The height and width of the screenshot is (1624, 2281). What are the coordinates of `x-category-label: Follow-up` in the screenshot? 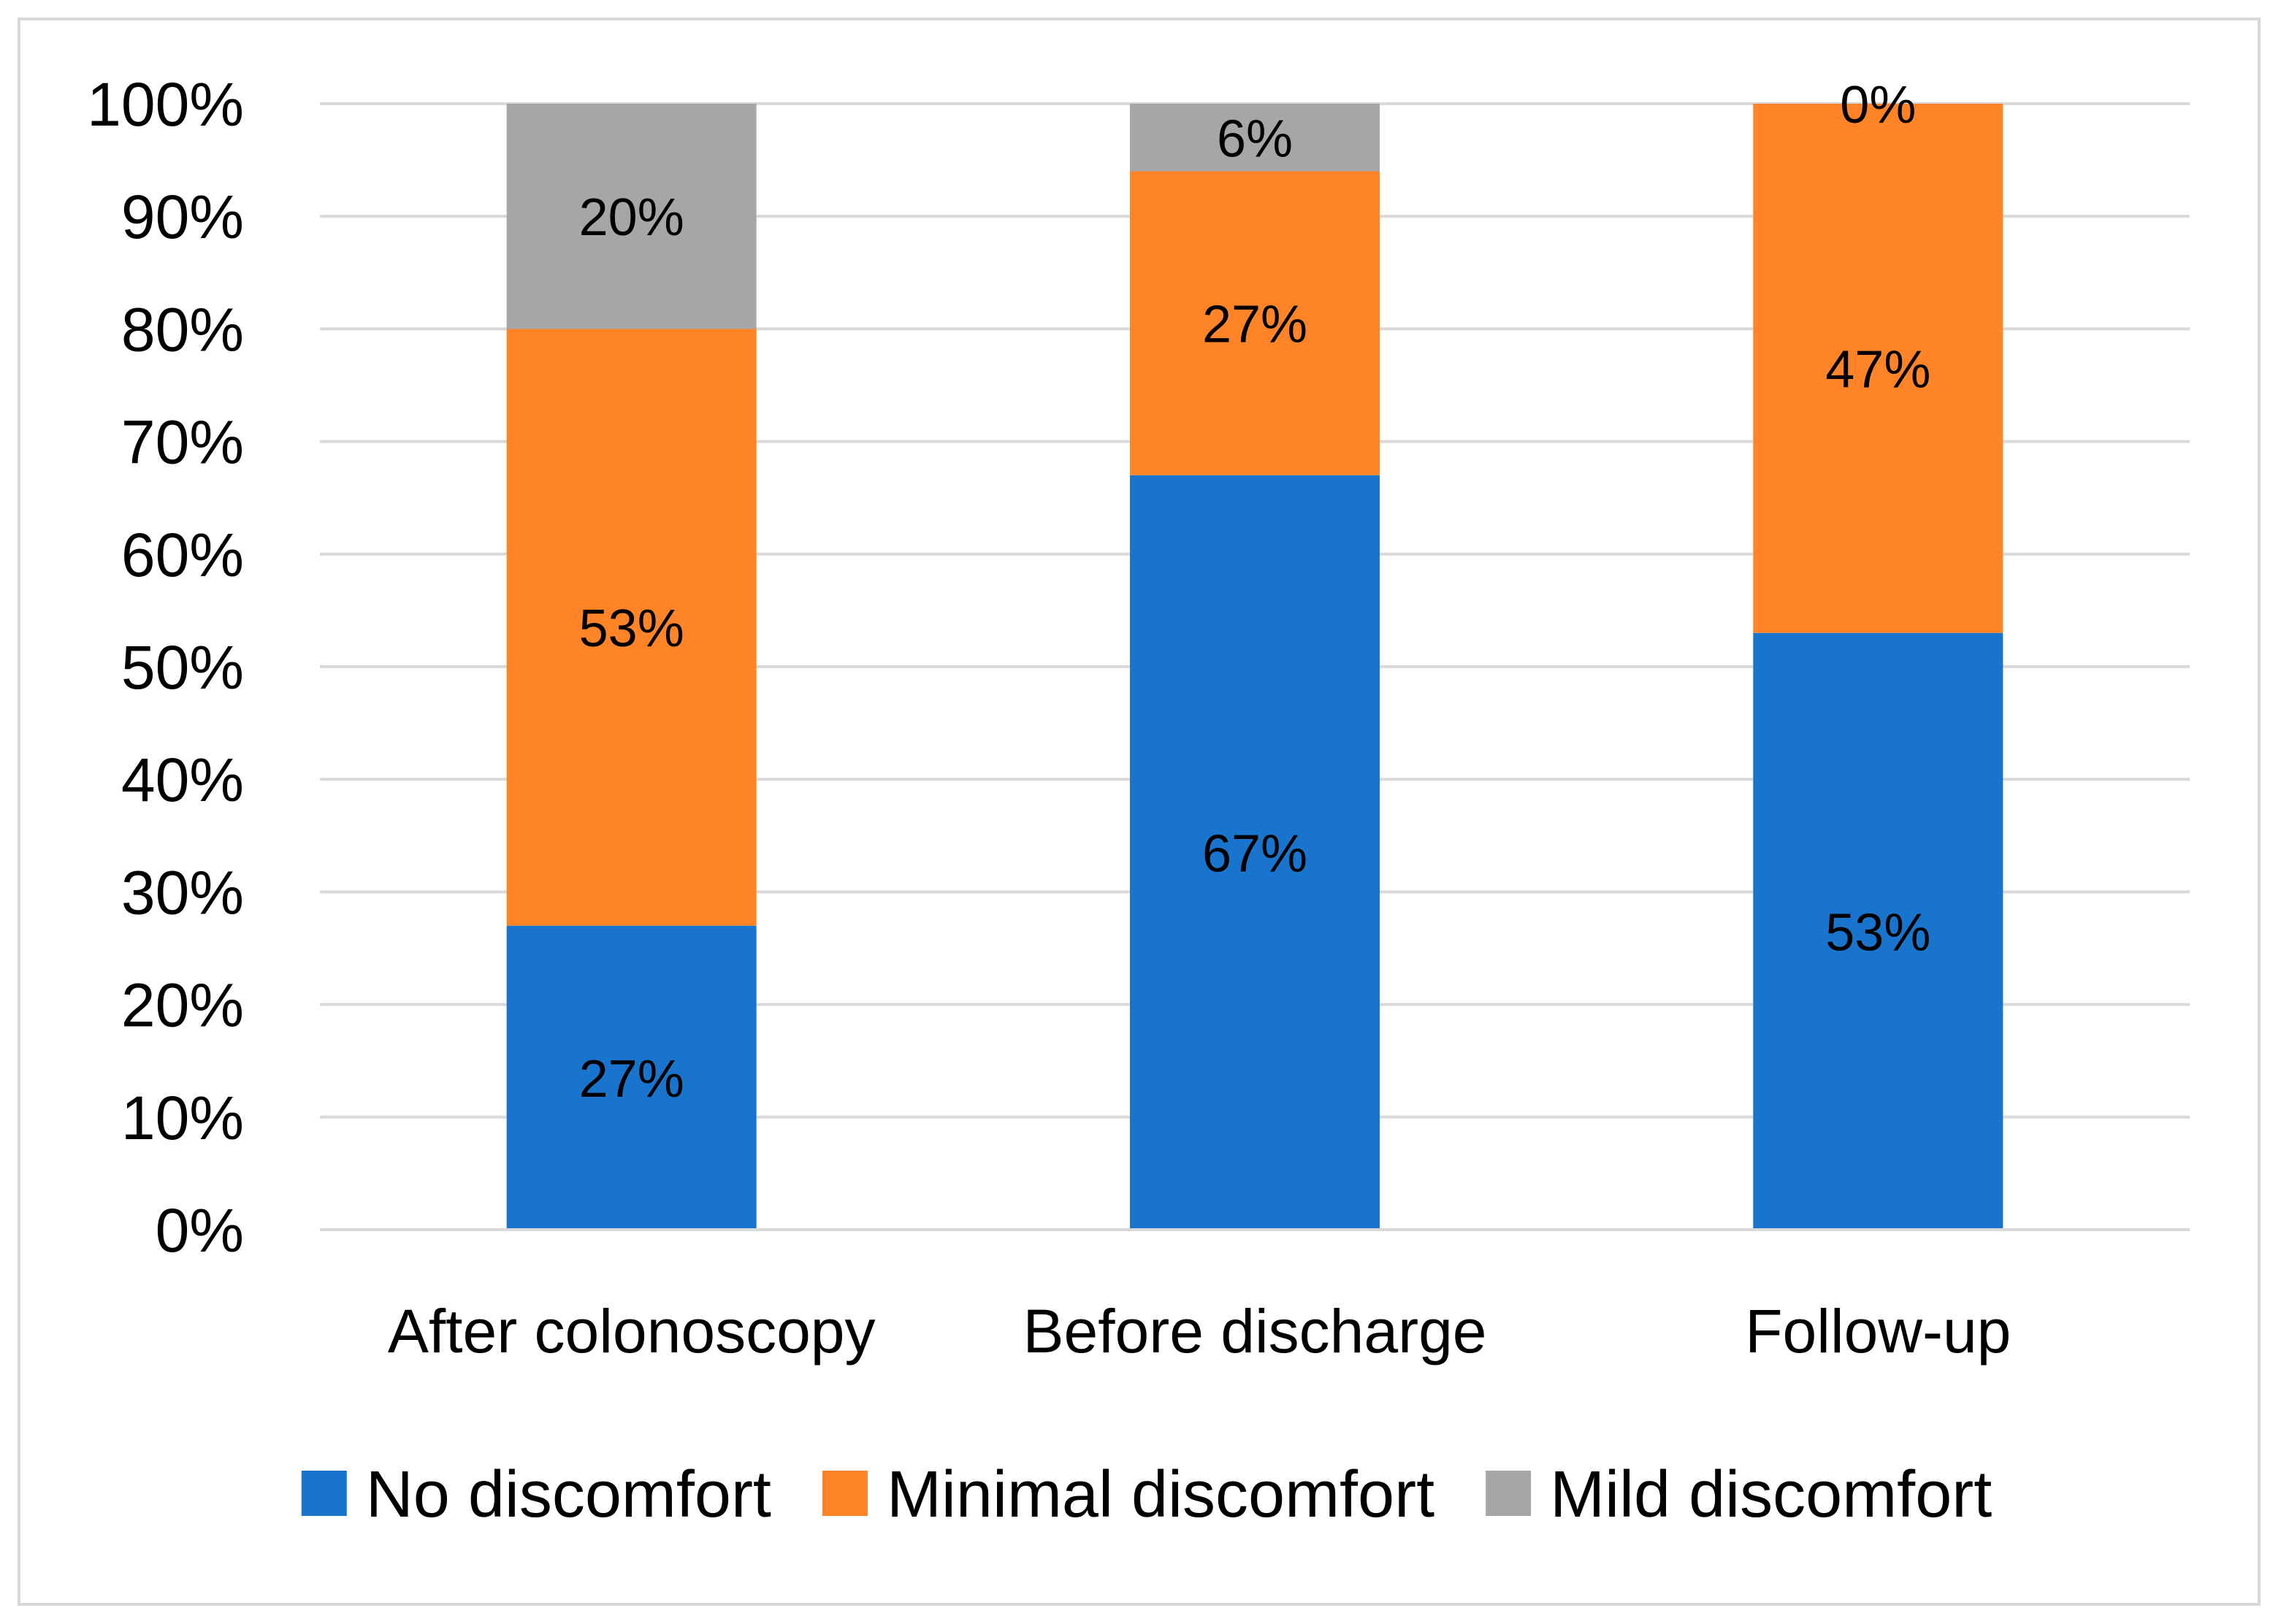 It's located at (1878, 1331).